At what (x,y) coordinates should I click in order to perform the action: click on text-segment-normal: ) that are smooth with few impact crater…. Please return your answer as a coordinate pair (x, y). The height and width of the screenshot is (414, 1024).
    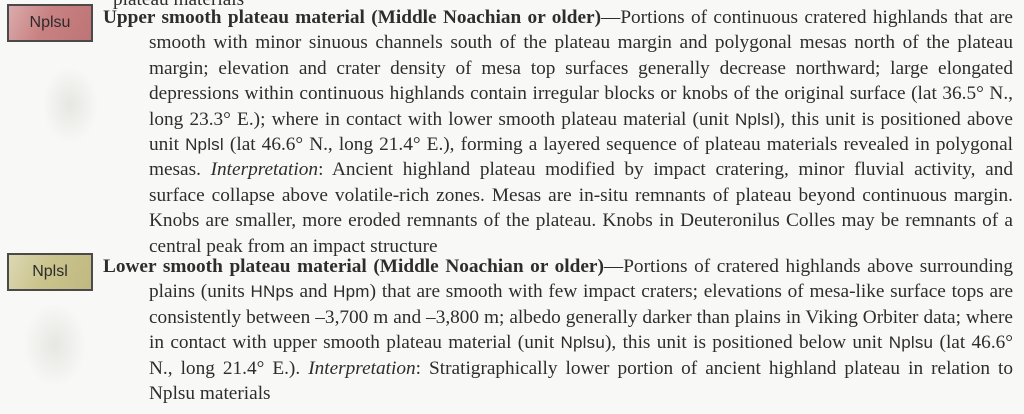
    Looking at the image, I should click on (581, 317).